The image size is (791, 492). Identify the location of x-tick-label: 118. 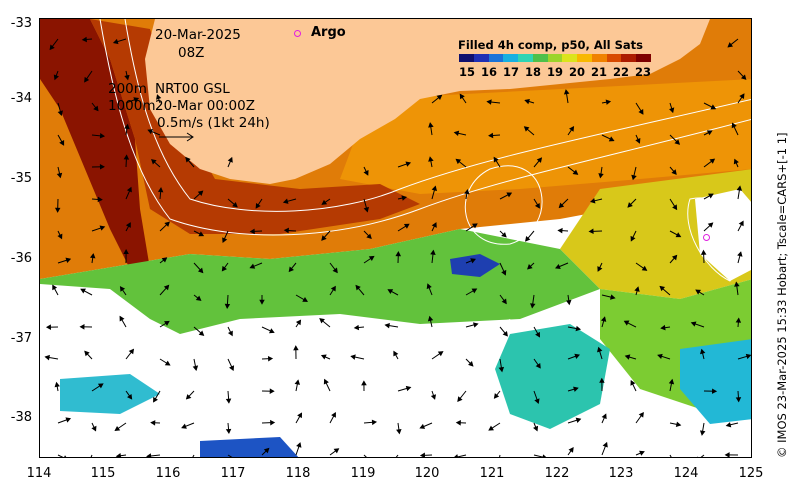
(298, 473).